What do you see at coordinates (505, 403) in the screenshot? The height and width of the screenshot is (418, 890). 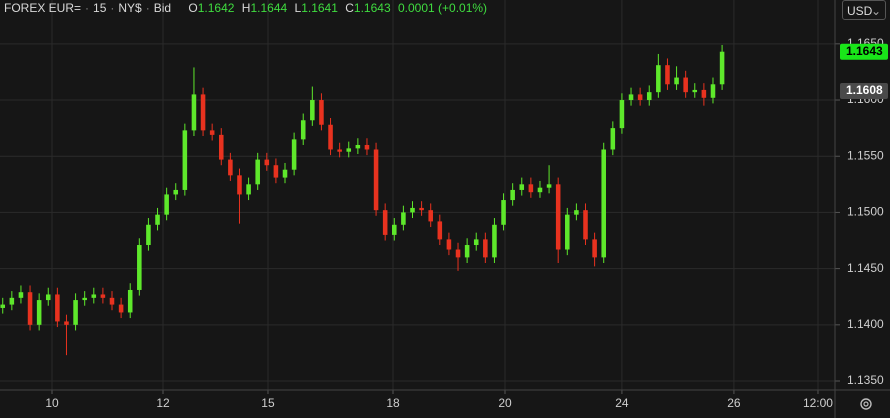 I see `x-tick-label: 20` at bounding box center [505, 403].